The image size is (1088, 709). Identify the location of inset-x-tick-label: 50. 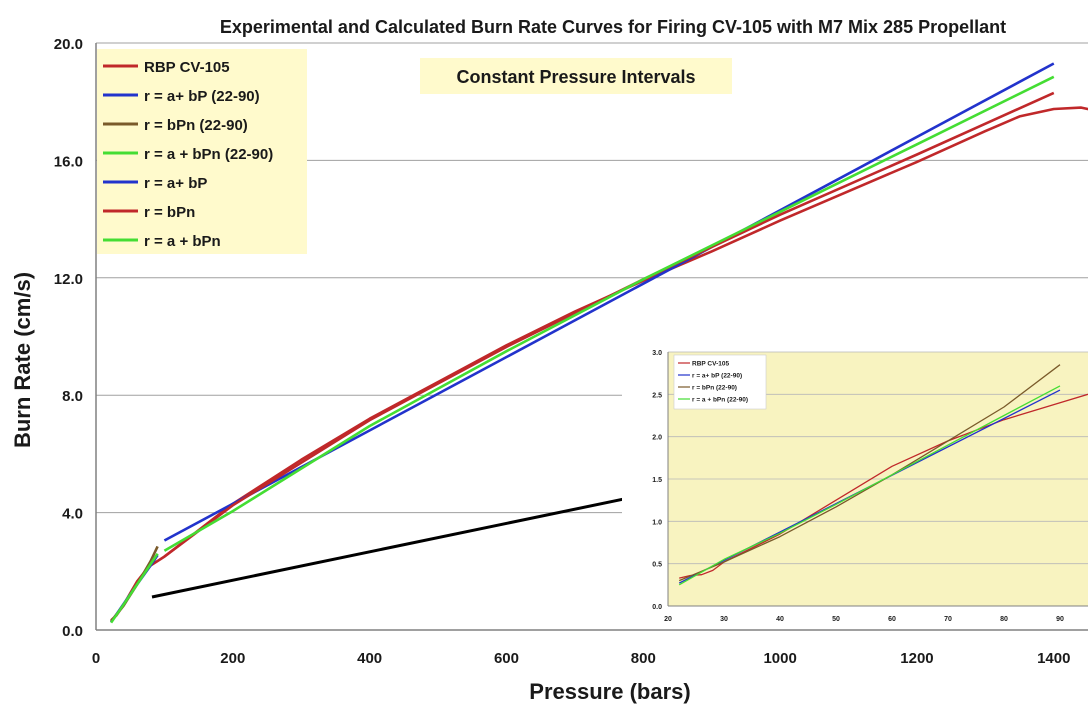
(836, 619).